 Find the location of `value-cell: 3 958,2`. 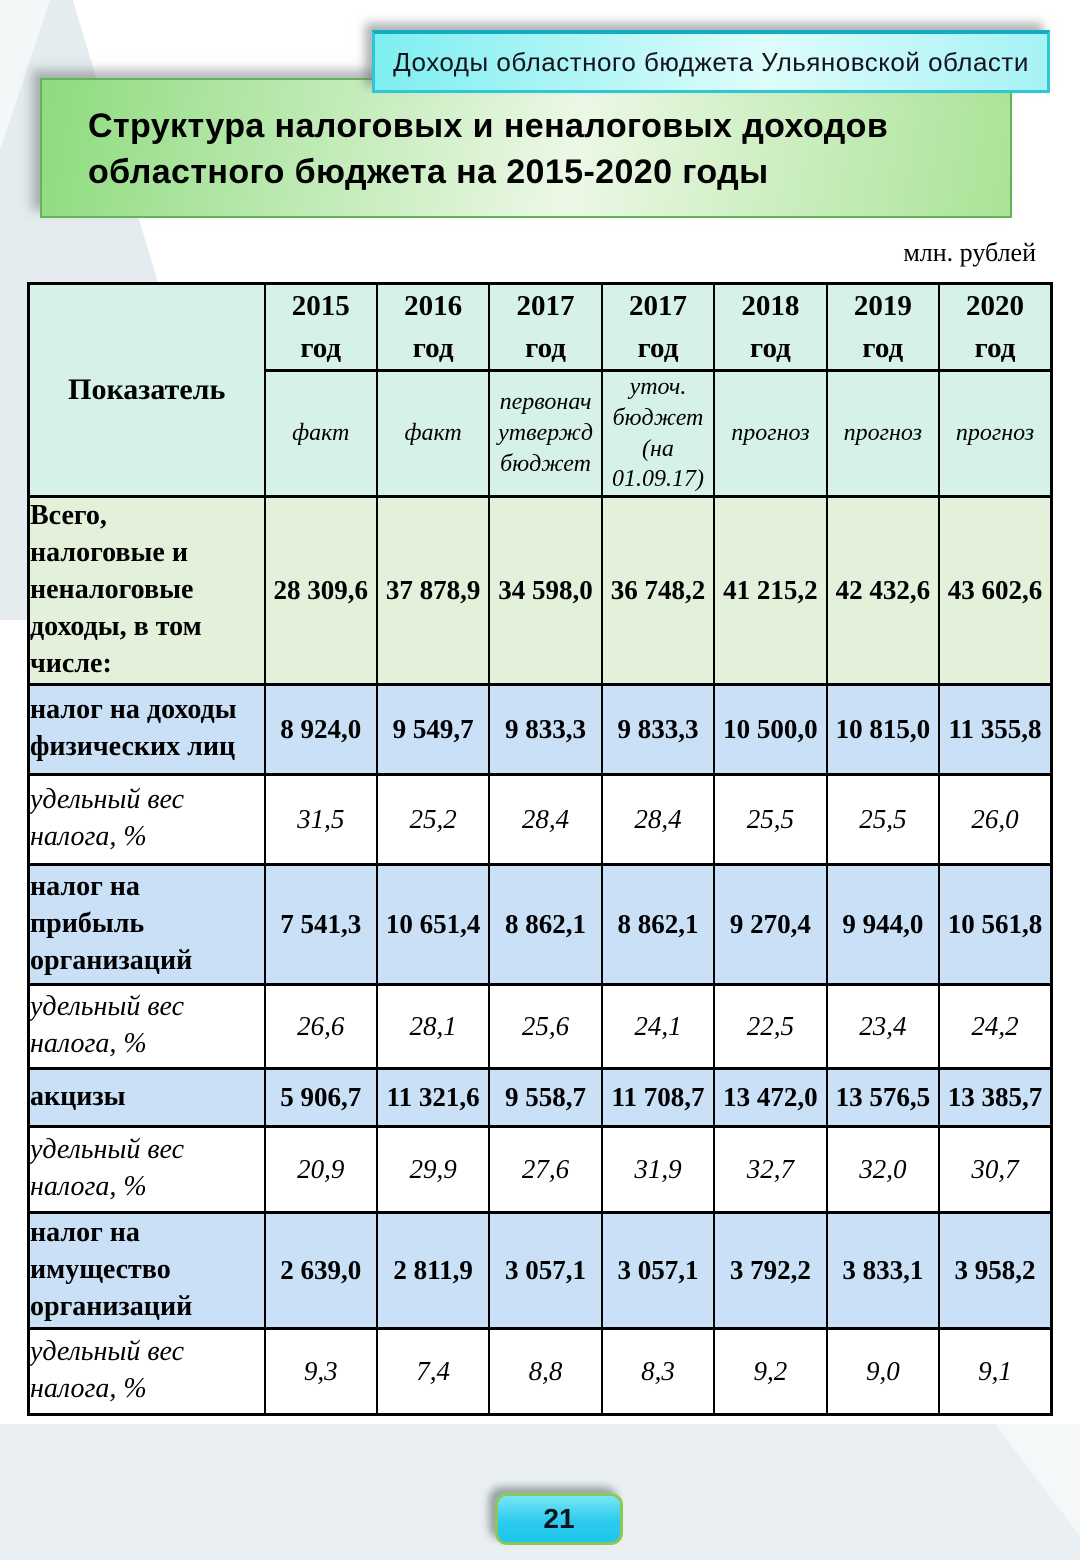

value-cell: 3 958,2 is located at coordinates (995, 1270).